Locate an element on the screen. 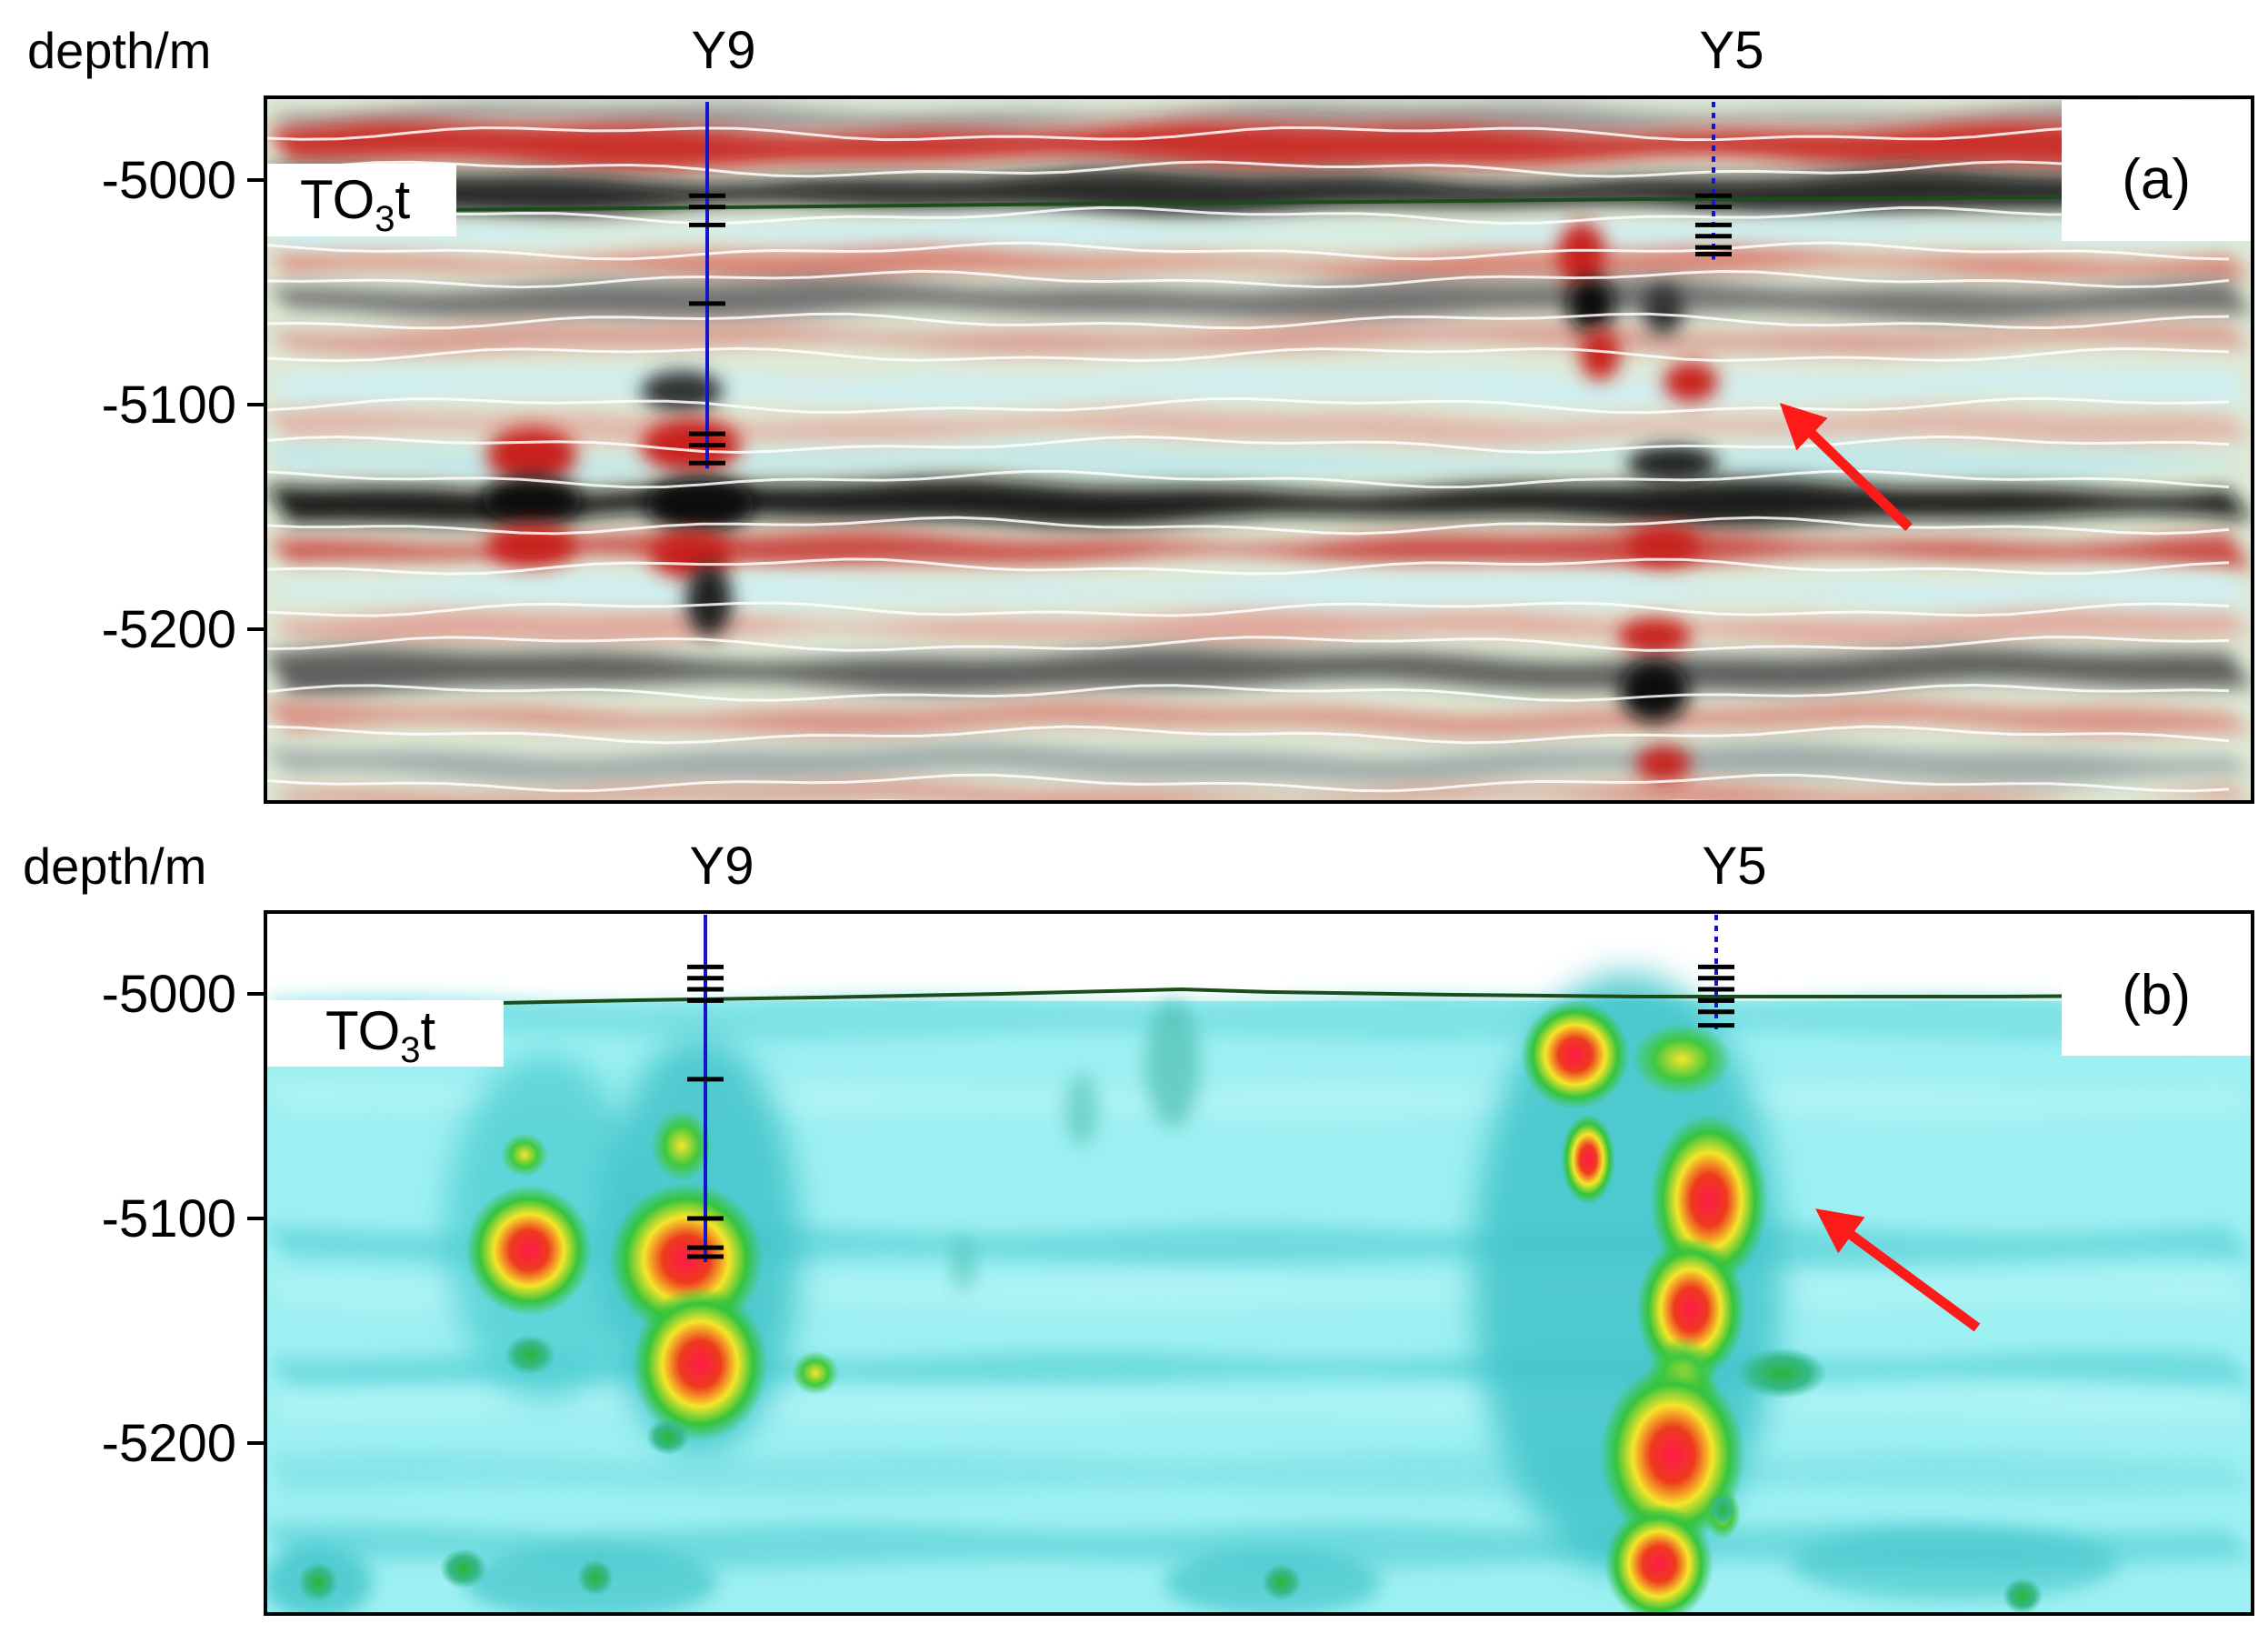 The image size is (2268, 1644). axis-title-a: depth/m is located at coordinates (119, 50).